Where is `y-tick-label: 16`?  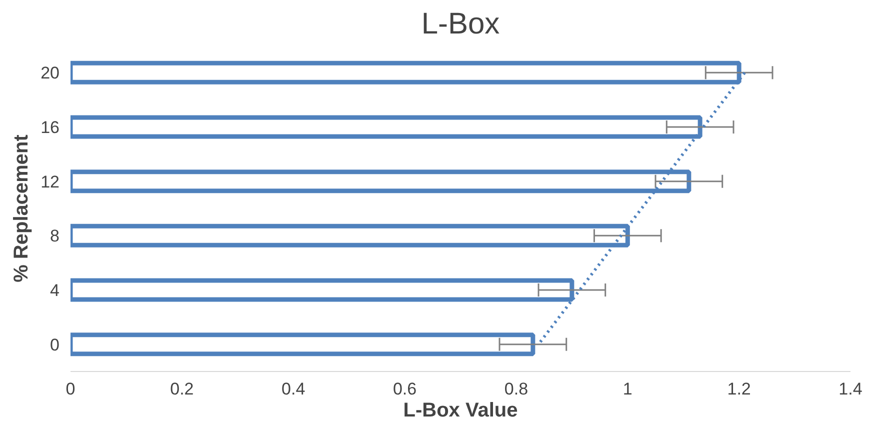
y-tick-label: 16 is located at coordinates (50, 127).